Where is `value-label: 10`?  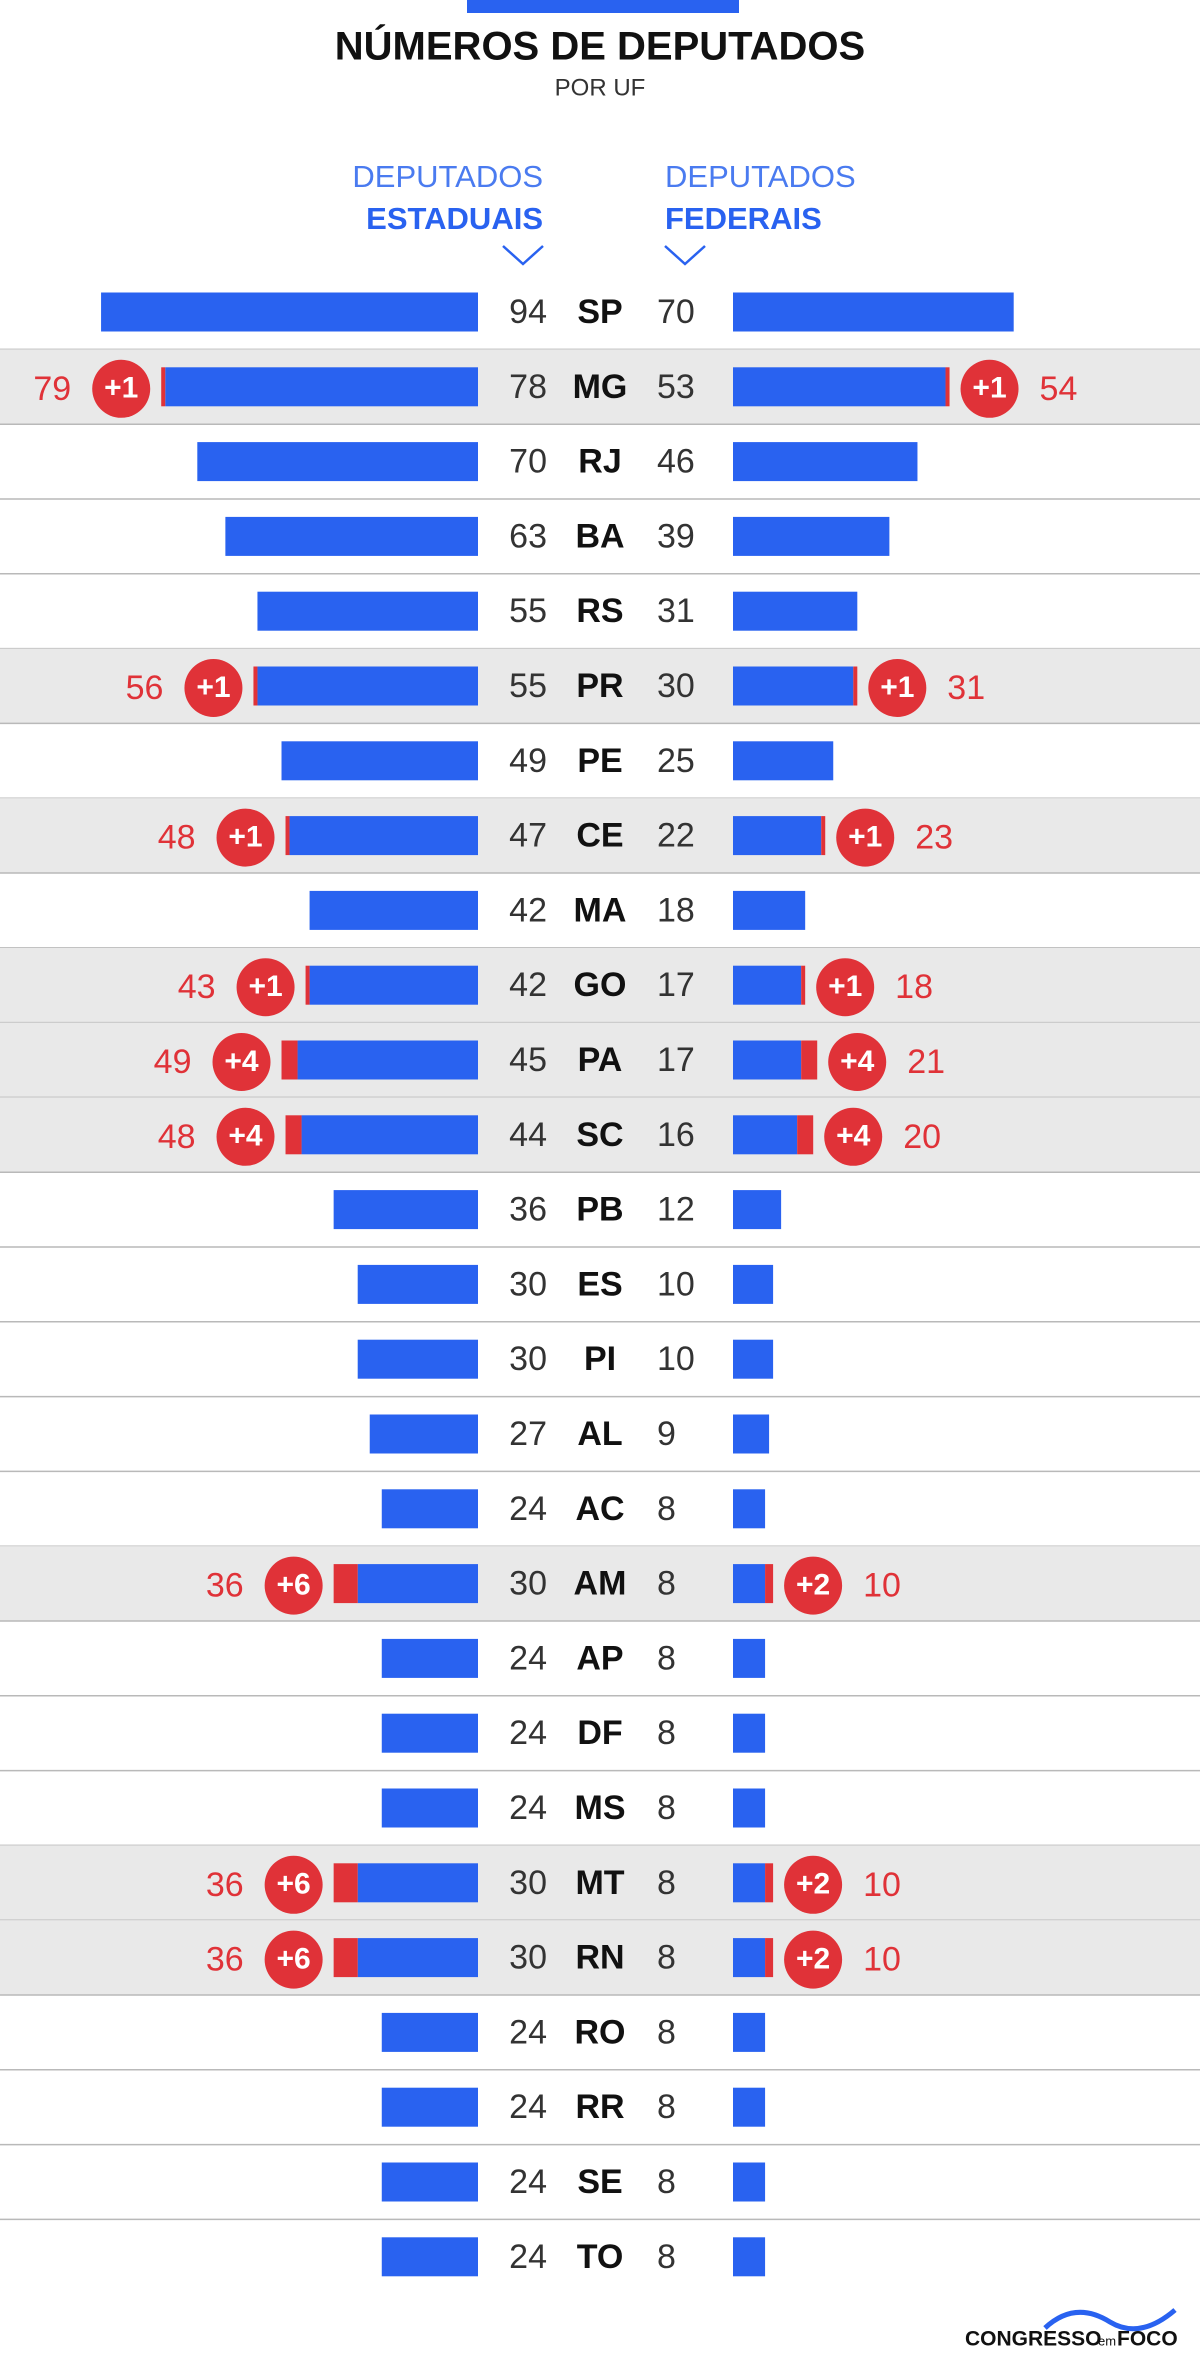 value-label: 10 is located at coordinates (676, 1359).